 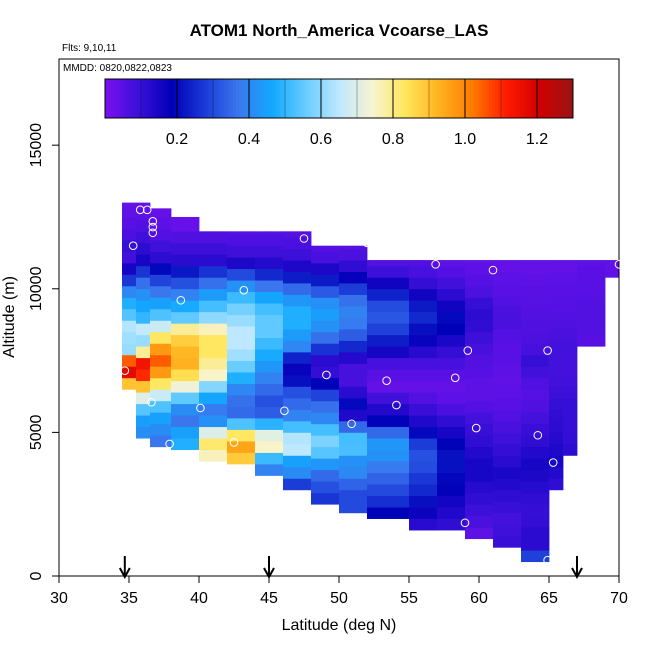 What do you see at coordinates (619, 598) in the screenshot?
I see `x-tick-label: 70` at bounding box center [619, 598].